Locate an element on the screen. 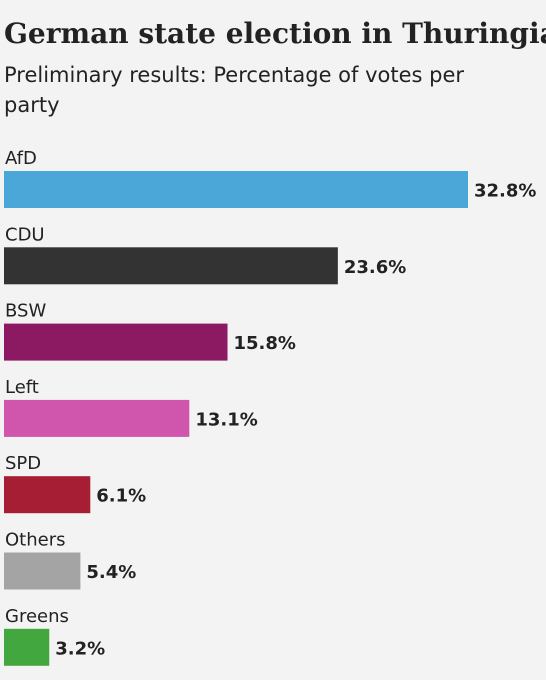 Image resolution: width=546 pixels, height=680 pixels. category-label-left: Left is located at coordinates (22, 387).